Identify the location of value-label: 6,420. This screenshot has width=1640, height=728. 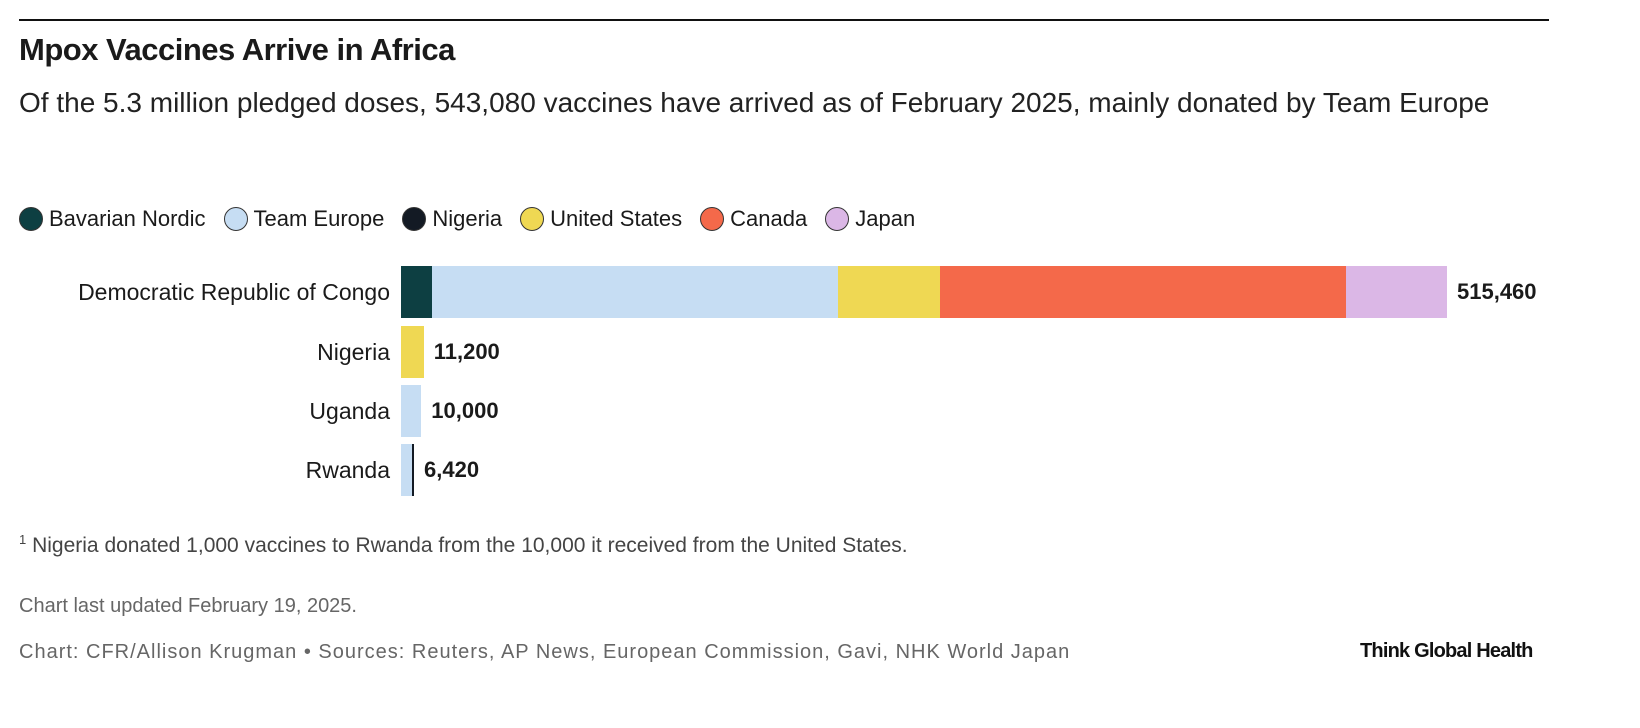
(452, 469).